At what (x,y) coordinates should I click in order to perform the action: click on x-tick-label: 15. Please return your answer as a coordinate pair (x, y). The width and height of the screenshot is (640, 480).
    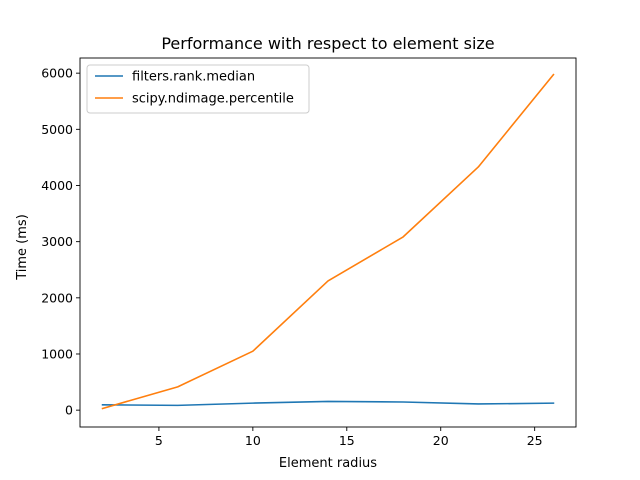
    Looking at the image, I should click on (347, 440).